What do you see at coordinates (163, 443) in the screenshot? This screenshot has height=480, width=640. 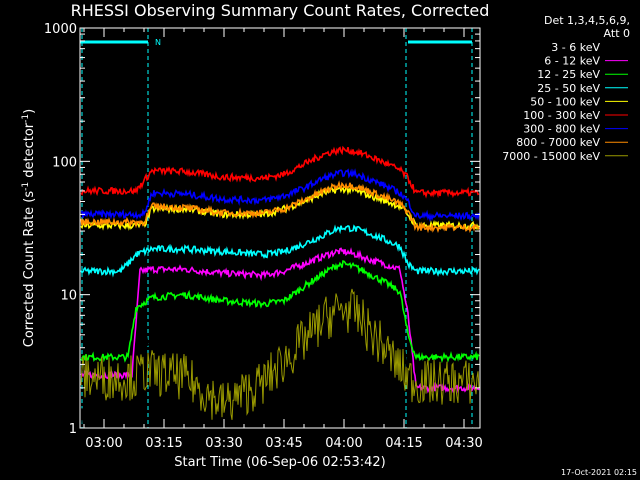 I see `x-tick-label: 03:15` at bounding box center [163, 443].